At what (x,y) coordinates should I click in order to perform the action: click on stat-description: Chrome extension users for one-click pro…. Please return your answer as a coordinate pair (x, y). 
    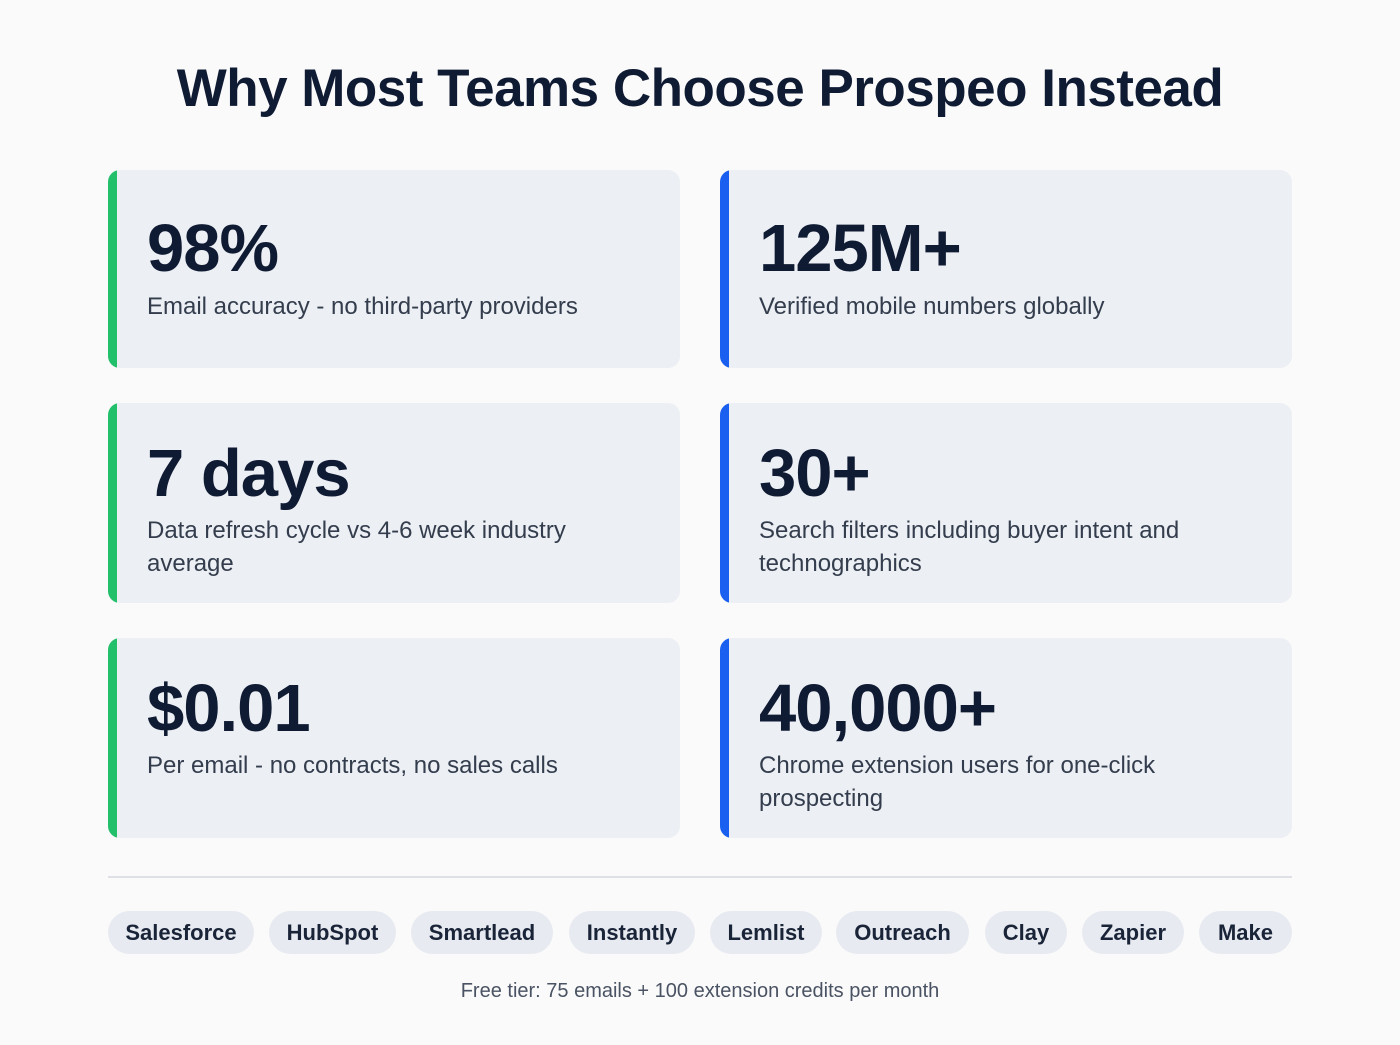
    Looking at the image, I should click on (957, 782).